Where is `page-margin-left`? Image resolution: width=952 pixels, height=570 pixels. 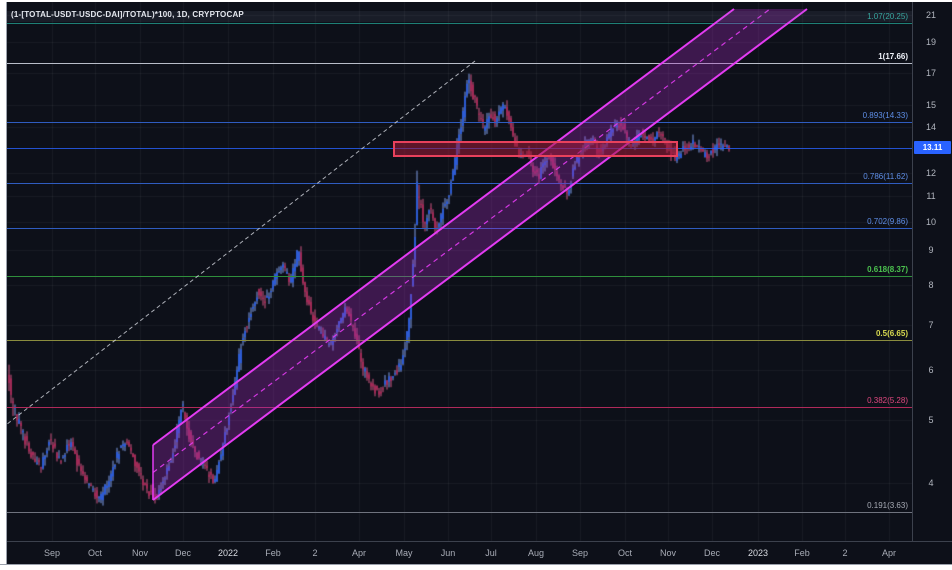 page-margin-left is located at coordinates (3, 285).